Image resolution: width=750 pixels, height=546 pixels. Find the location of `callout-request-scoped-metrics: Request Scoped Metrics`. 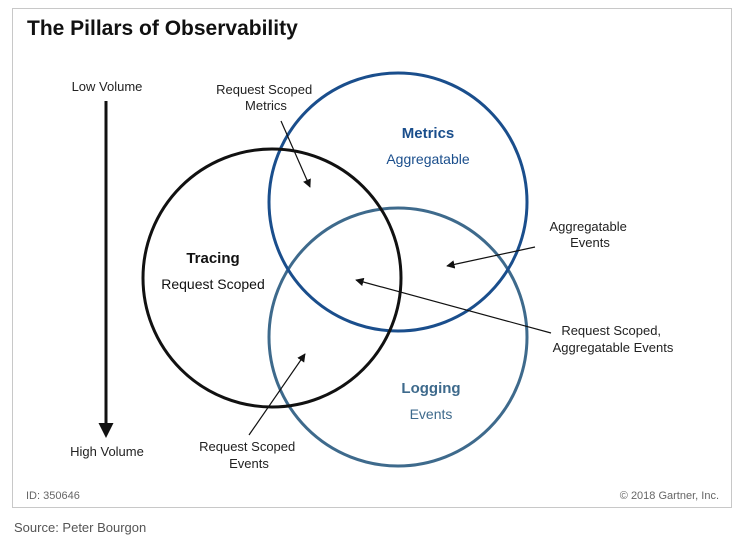

callout-request-scoped-metrics: Request Scoped Metrics is located at coordinates (266, 97).